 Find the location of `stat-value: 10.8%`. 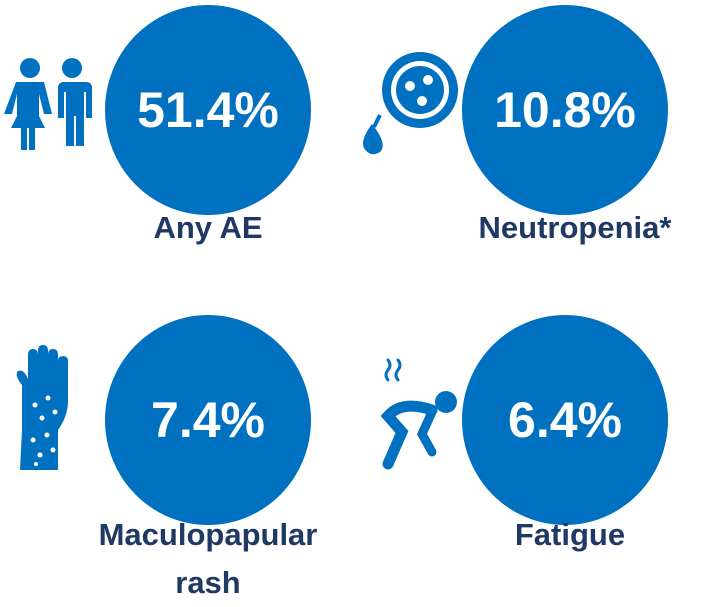

stat-value: 10.8% is located at coordinates (565, 110).